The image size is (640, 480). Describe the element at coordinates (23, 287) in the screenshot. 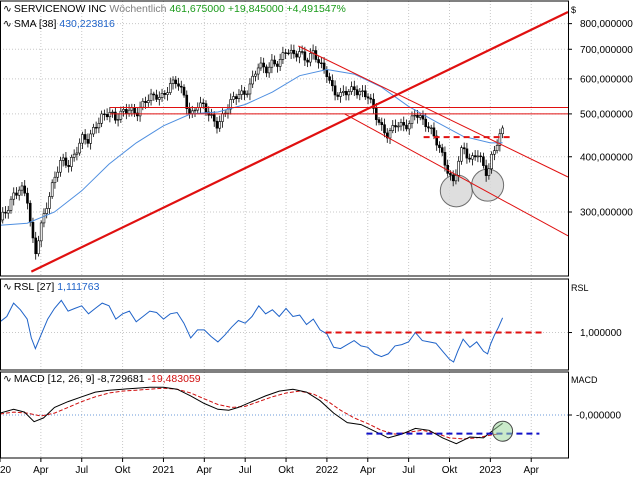

I see `rsl-label: RSL` at that location.